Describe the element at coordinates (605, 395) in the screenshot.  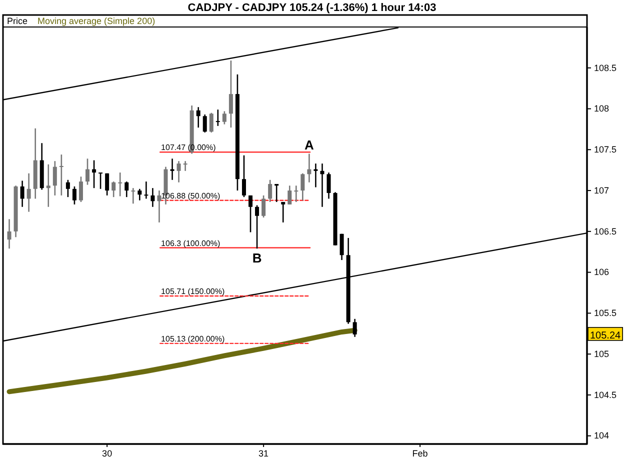
I see `y-tick-label: 104.5` at that location.